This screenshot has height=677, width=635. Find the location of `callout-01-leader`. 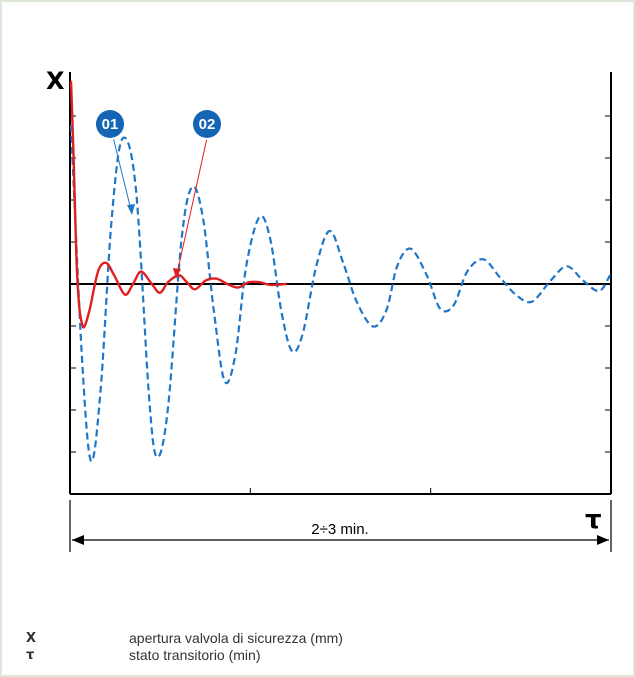

callout-01-leader is located at coordinates (122, 173).